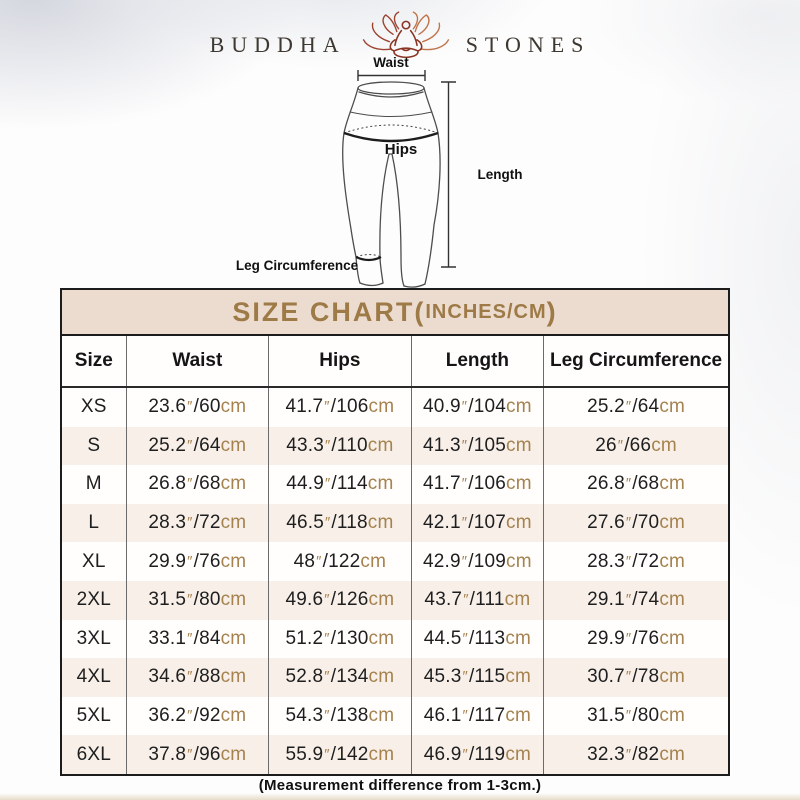  What do you see at coordinates (198, 407) in the screenshot?
I see `waist-cell: 23.6 ″/60 cm` at bounding box center [198, 407].